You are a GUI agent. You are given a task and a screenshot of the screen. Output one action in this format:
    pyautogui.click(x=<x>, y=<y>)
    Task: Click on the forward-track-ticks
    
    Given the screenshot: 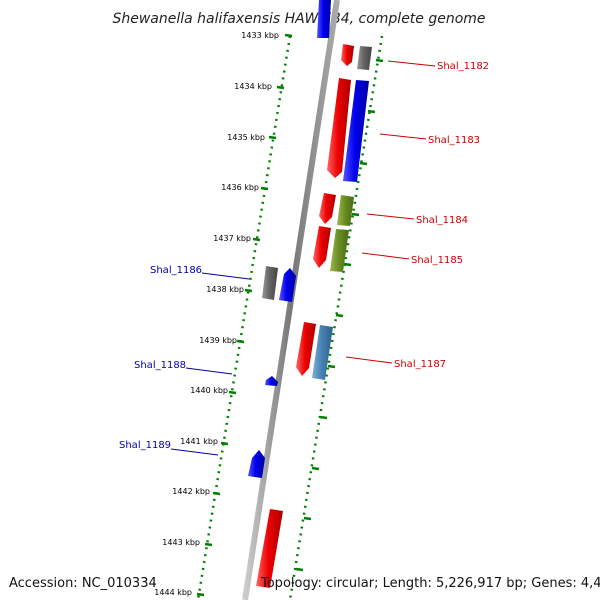 What is the action you would take?
    pyautogui.click(x=339, y=315)
    